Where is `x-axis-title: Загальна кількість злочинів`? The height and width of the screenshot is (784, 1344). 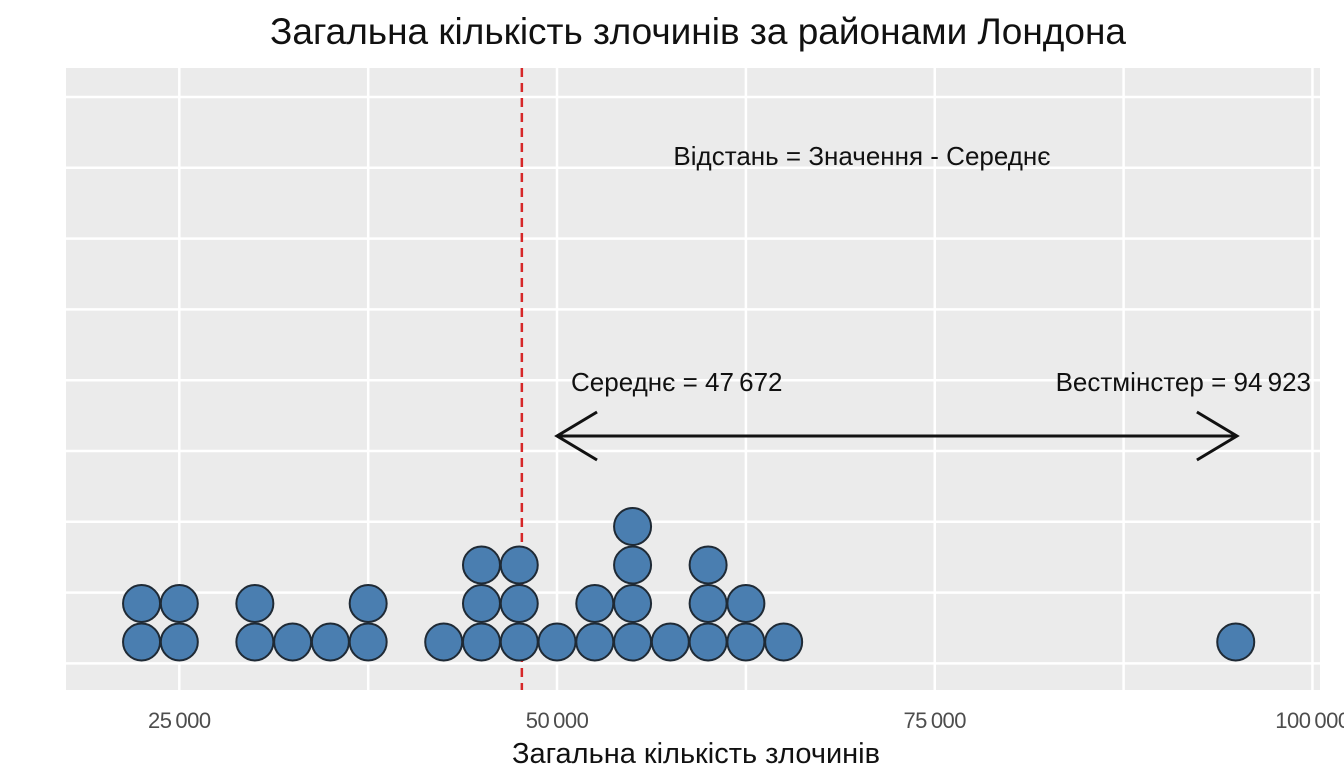 x-axis-title: Загальна кількість злочинів is located at coordinates (696, 754).